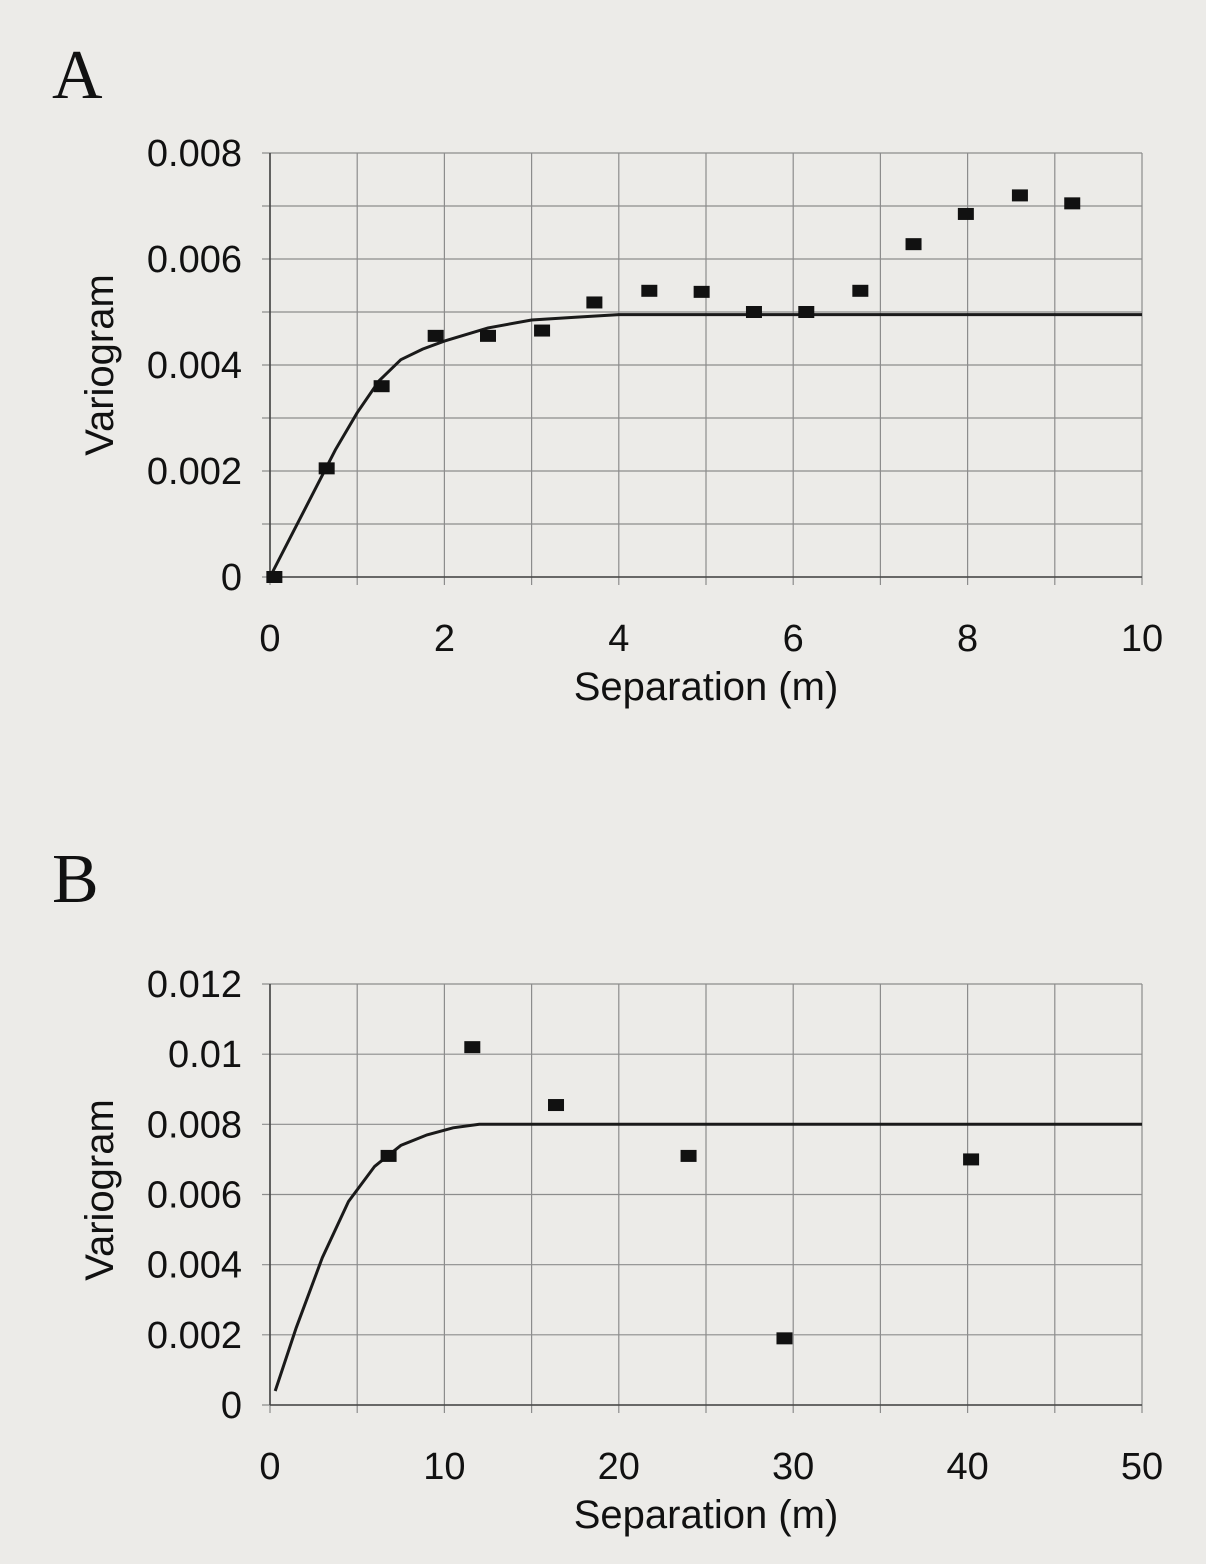 The height and width of the screenshot is (1564, 1206). I want to click on panel-a-x-tick-labels: 0 2 4 6 8 10, so click(711, 639).